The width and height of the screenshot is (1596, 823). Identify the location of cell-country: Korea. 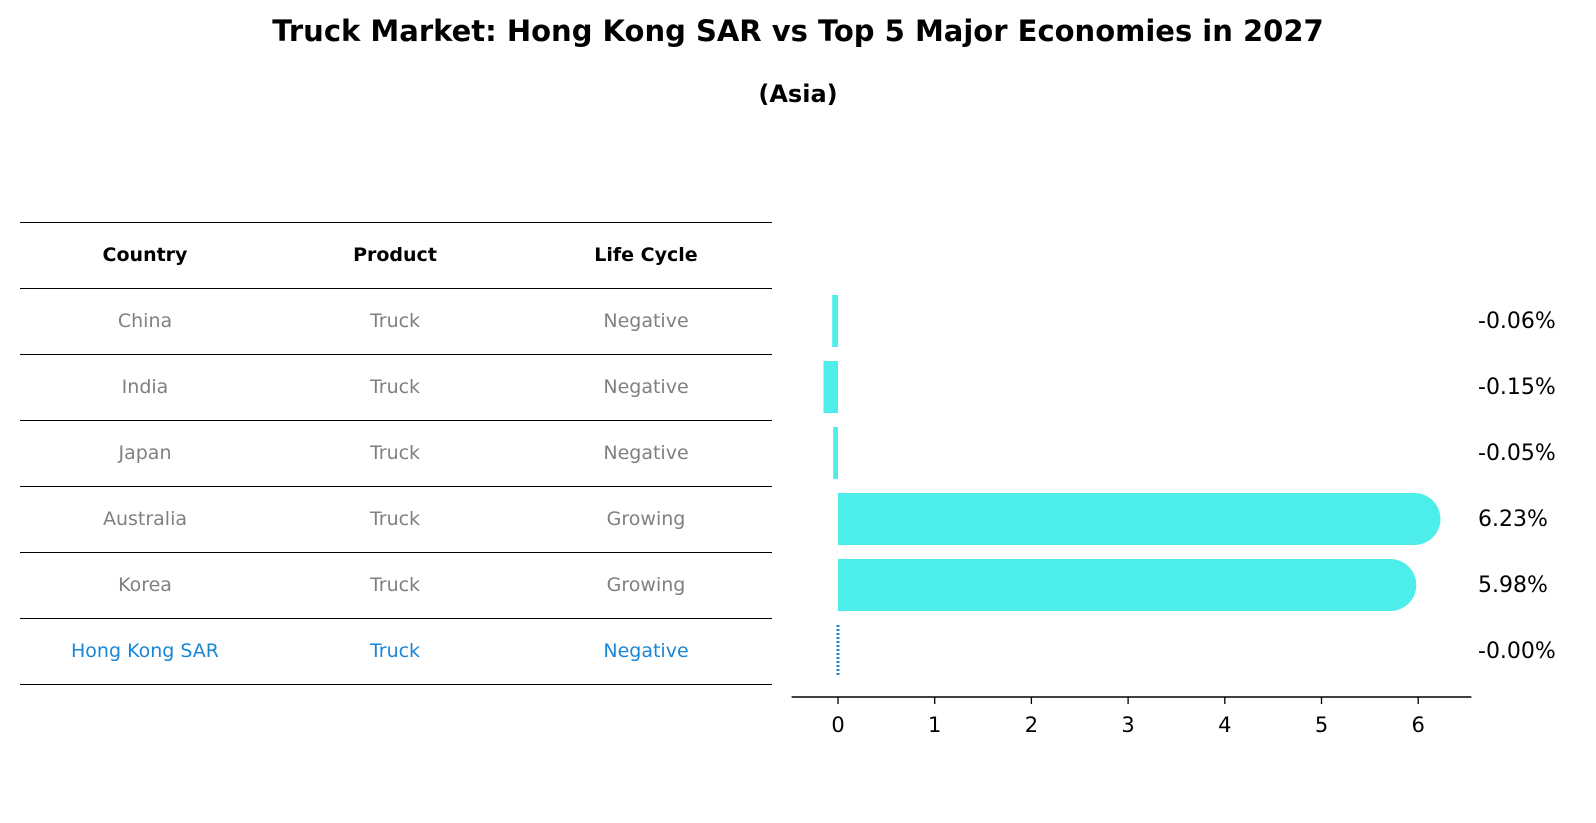
(145, 585).